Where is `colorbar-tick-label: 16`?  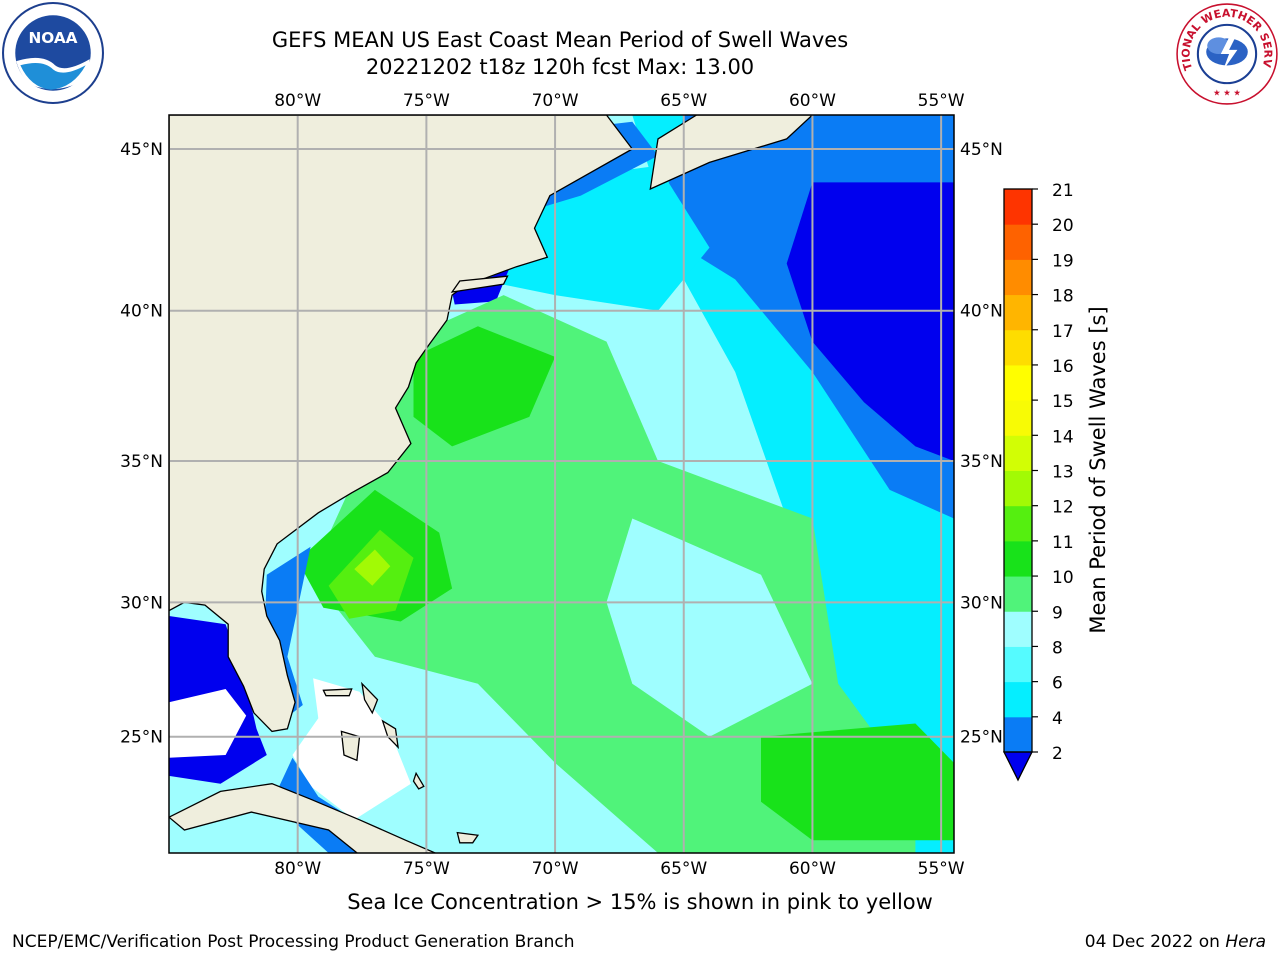
colorbar-tick-label: 16 is located at coordinates (1063, 367).